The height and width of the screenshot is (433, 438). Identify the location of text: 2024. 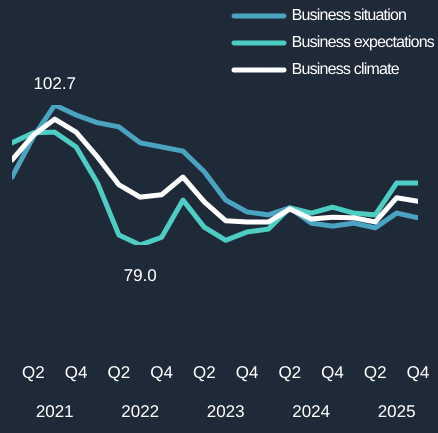
(311, 412).